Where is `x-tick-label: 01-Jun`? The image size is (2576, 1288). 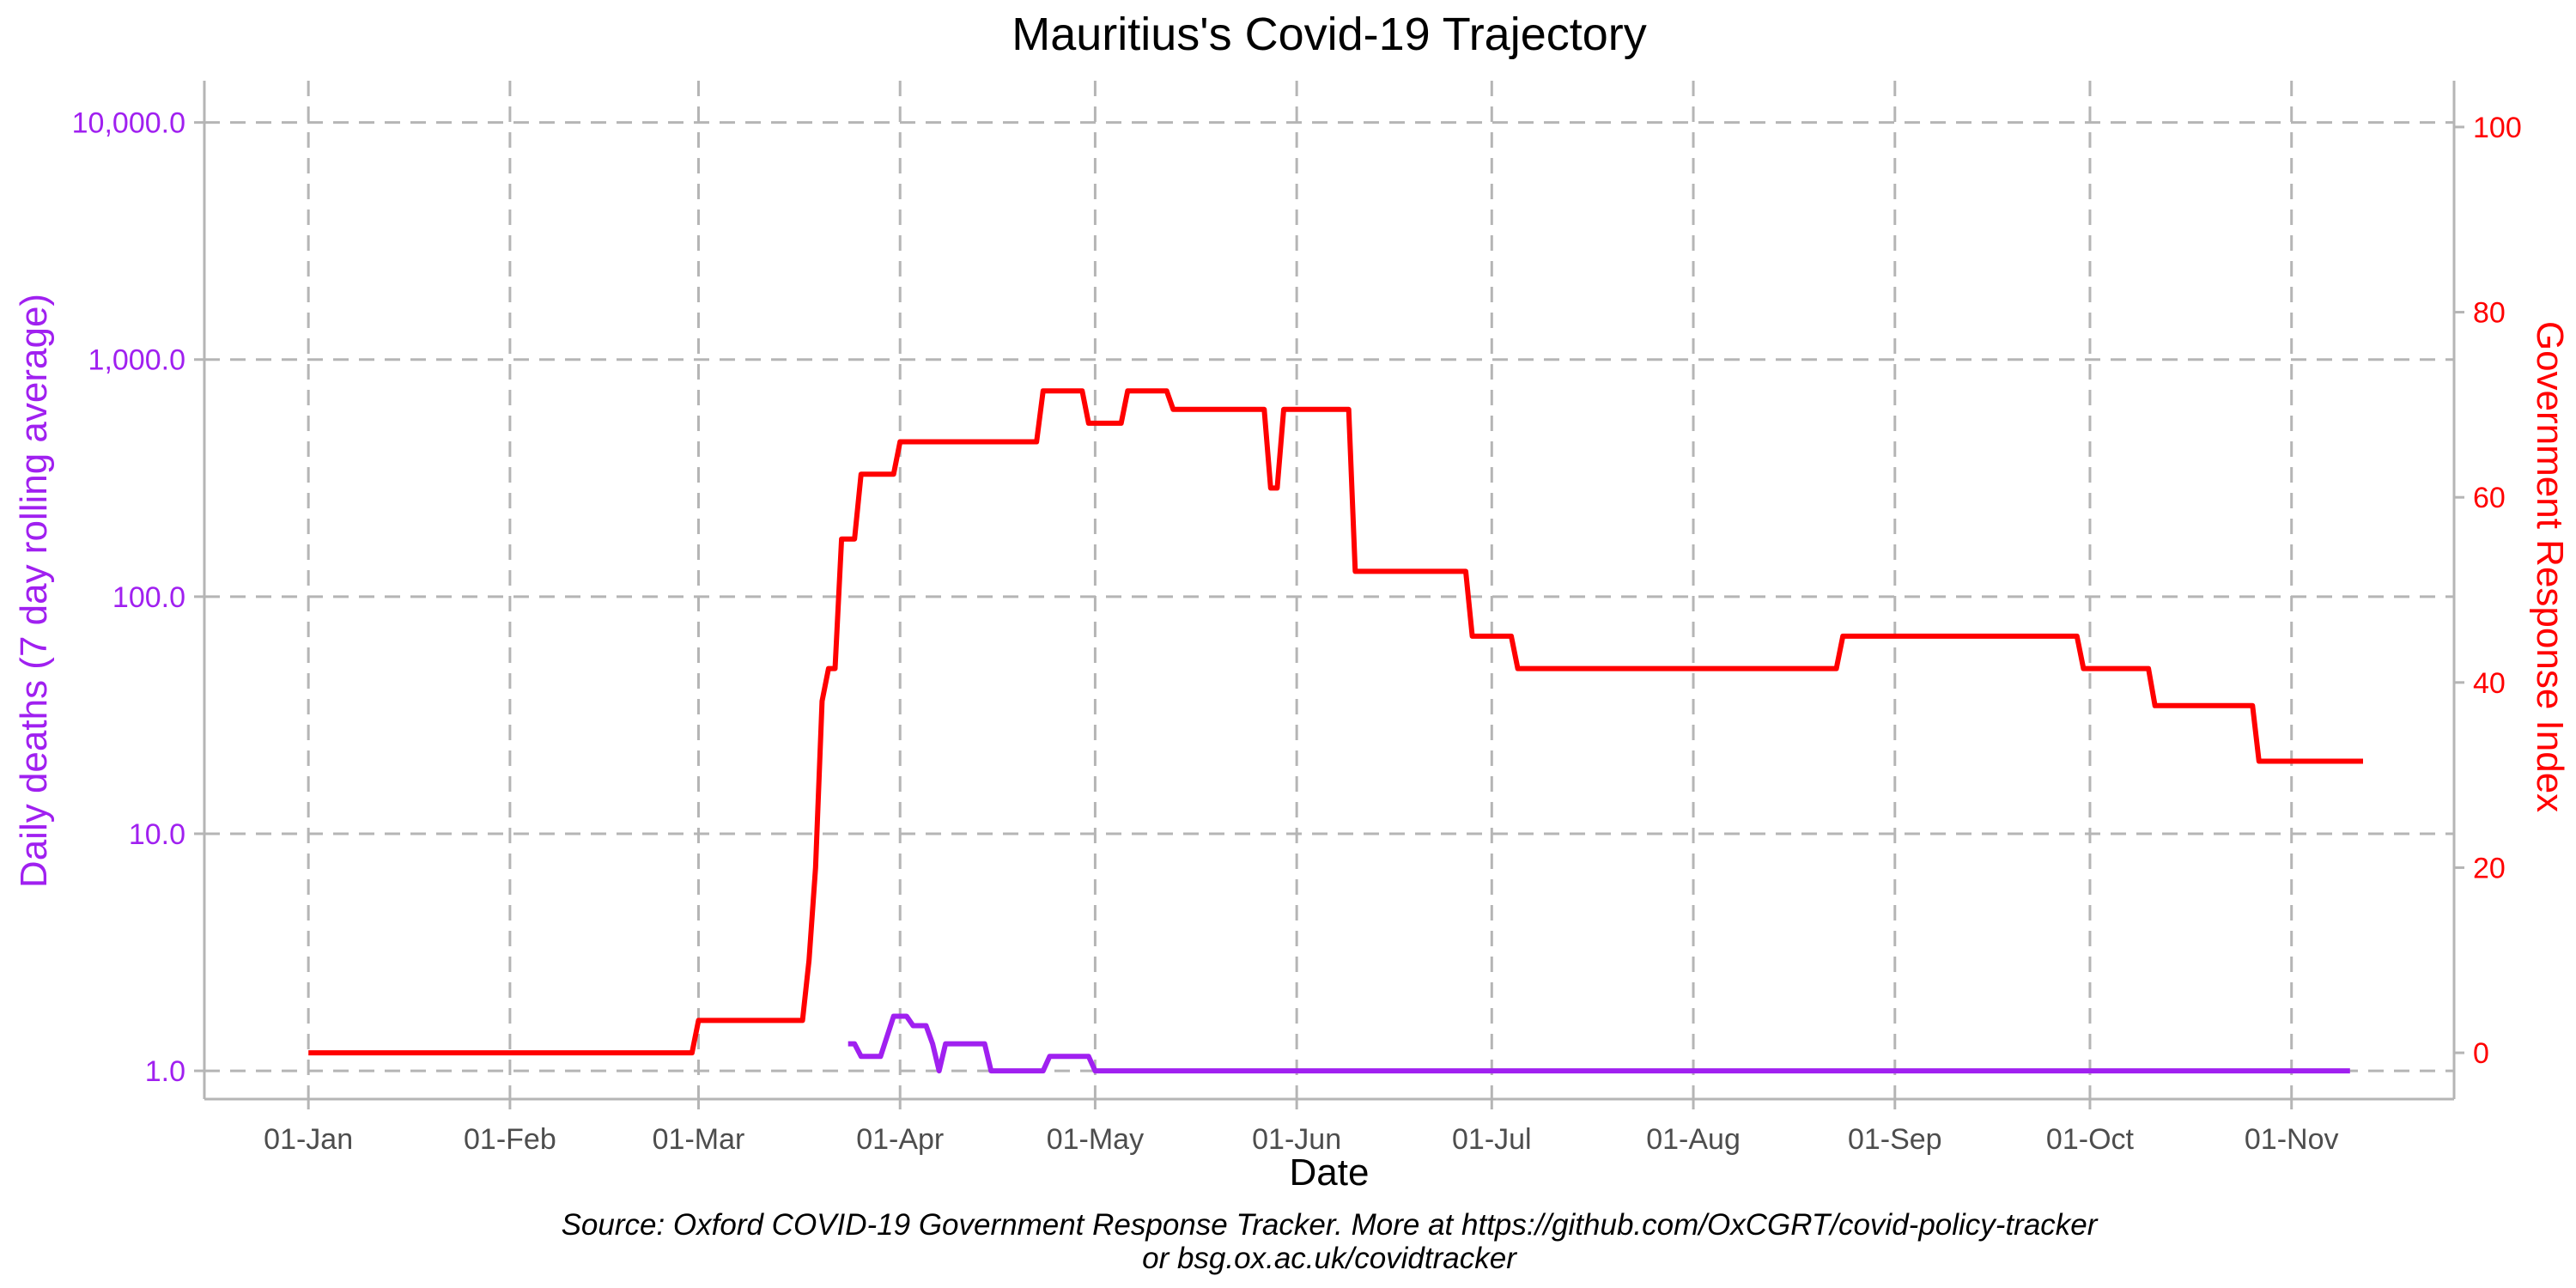 x-tick-label: 01-Jun is located at coordinates (1297, 1140).